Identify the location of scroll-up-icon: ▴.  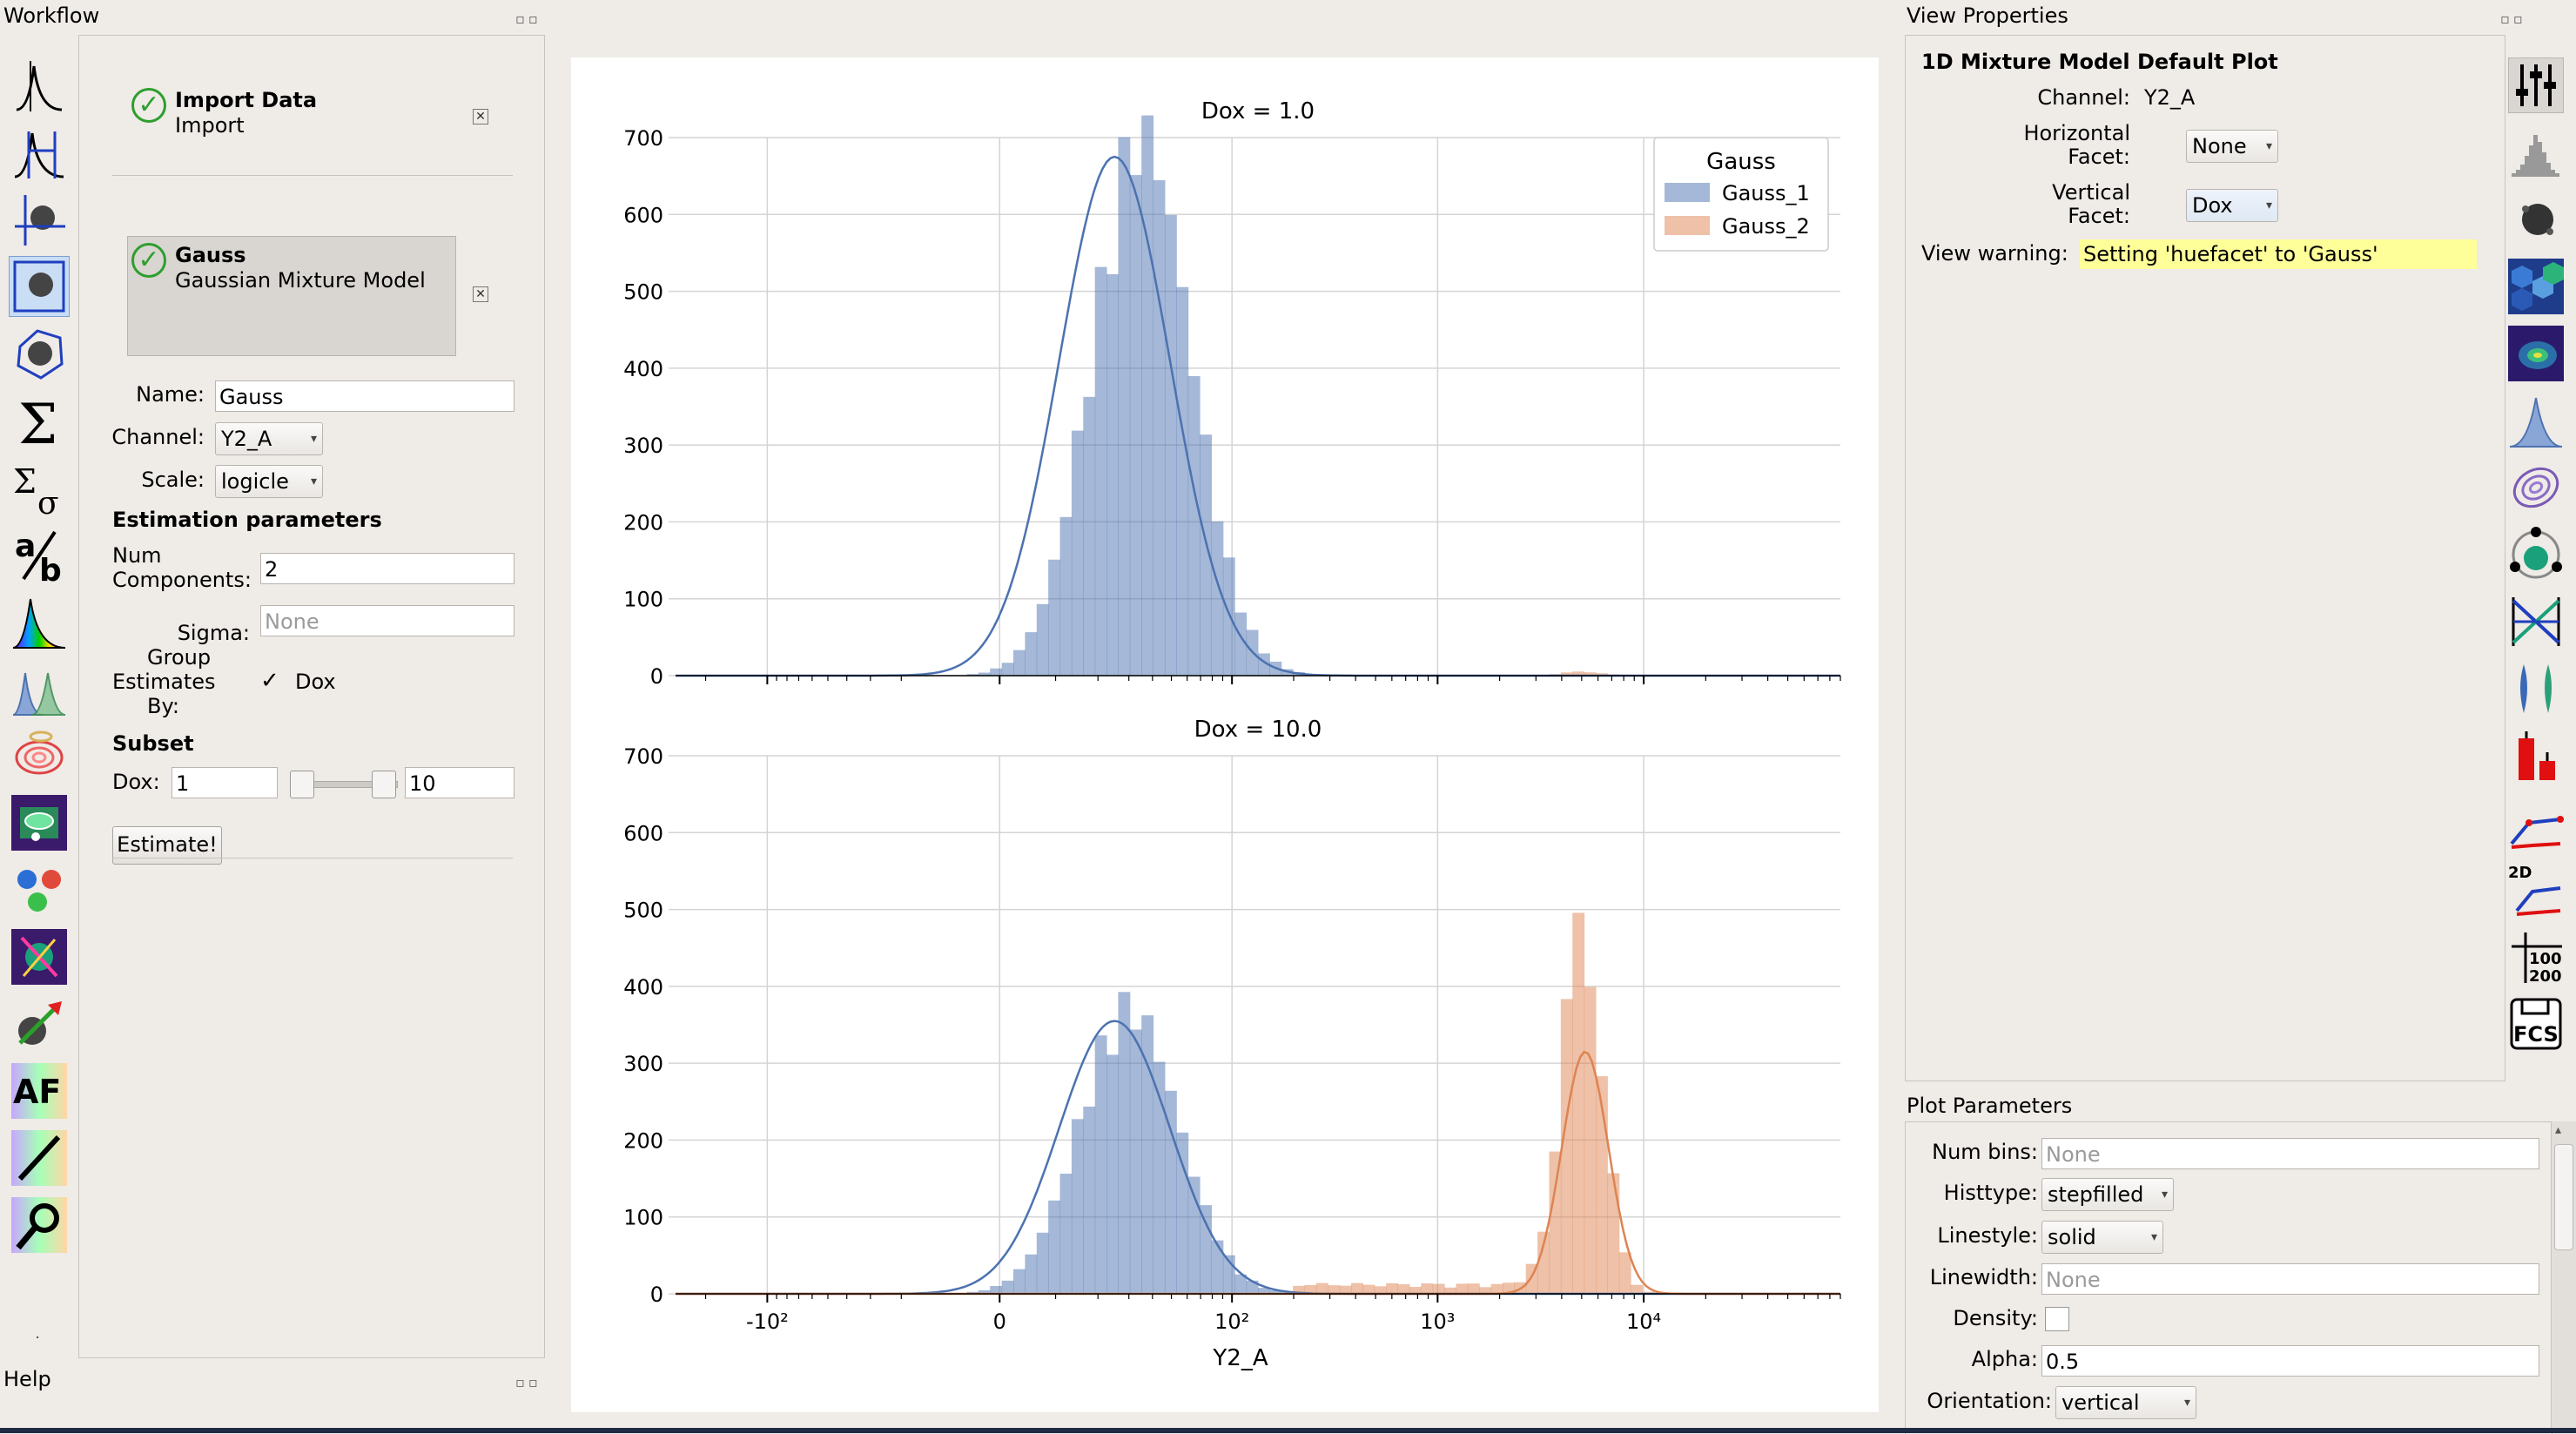
(2558, 1130).